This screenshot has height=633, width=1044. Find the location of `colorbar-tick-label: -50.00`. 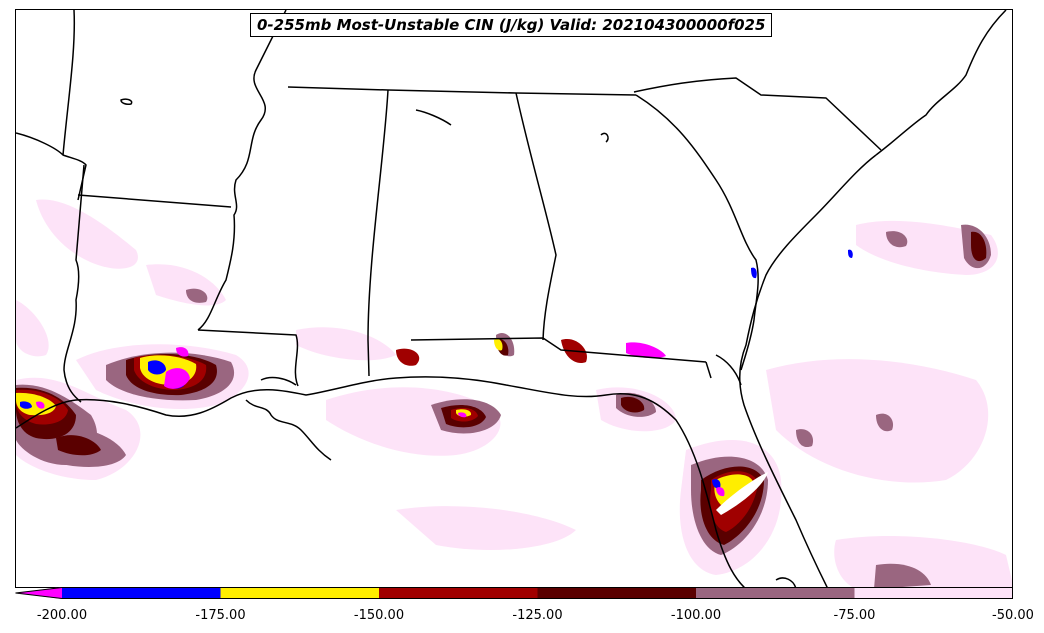

colorbar-tick-label: -50.00 is located at coordinates (1013, 615).